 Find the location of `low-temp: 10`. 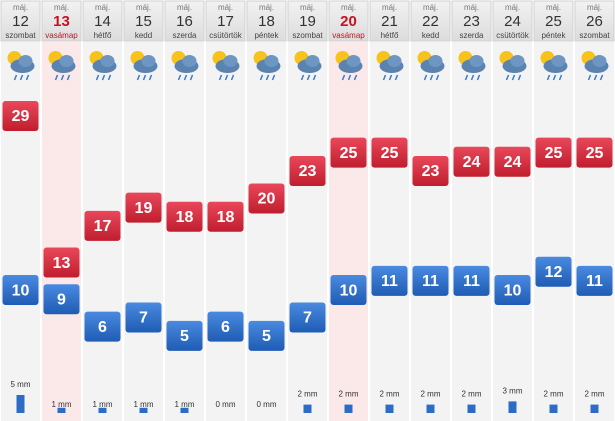

low-temp: 10 is located at coordinates (349, 290).